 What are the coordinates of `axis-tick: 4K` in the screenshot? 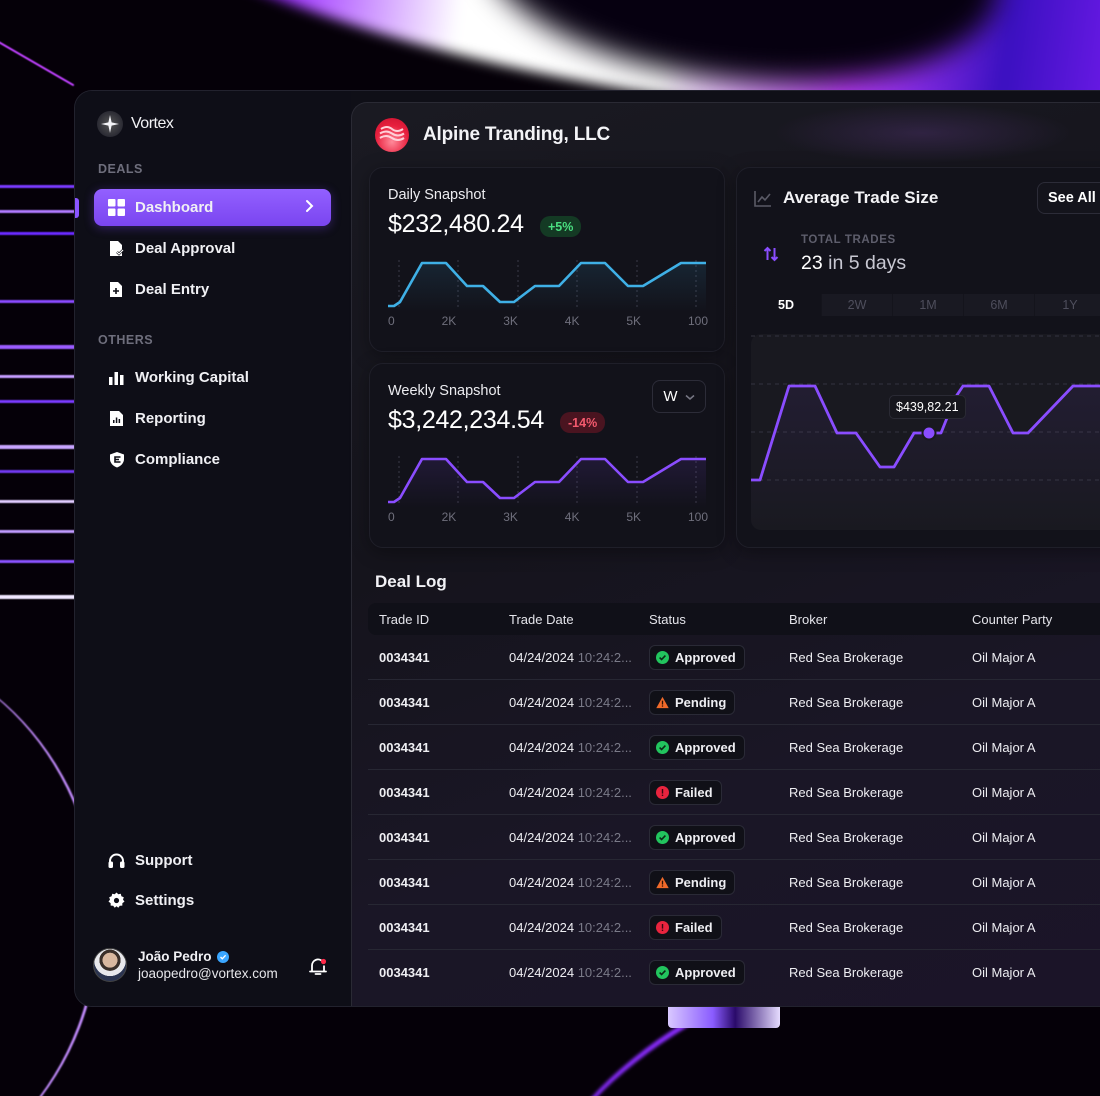 It's located at (572, 321).